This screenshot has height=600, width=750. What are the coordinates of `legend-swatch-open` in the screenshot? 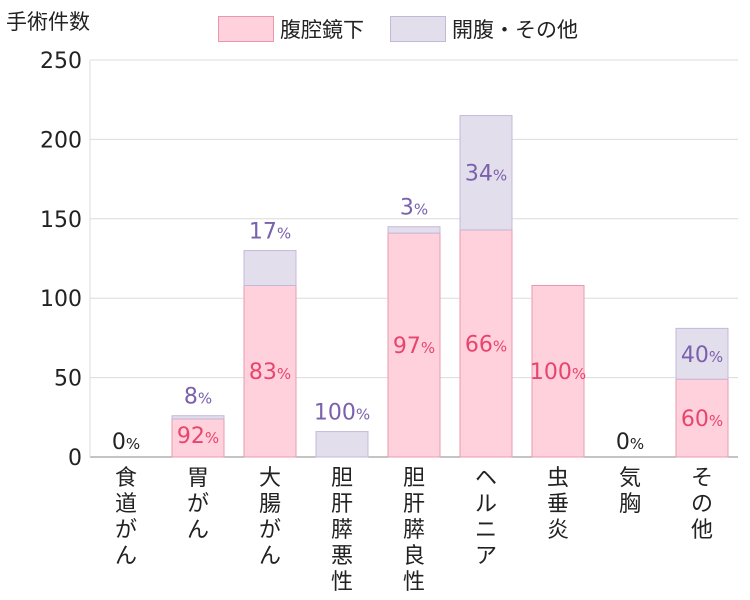 It's located at (418, 29).